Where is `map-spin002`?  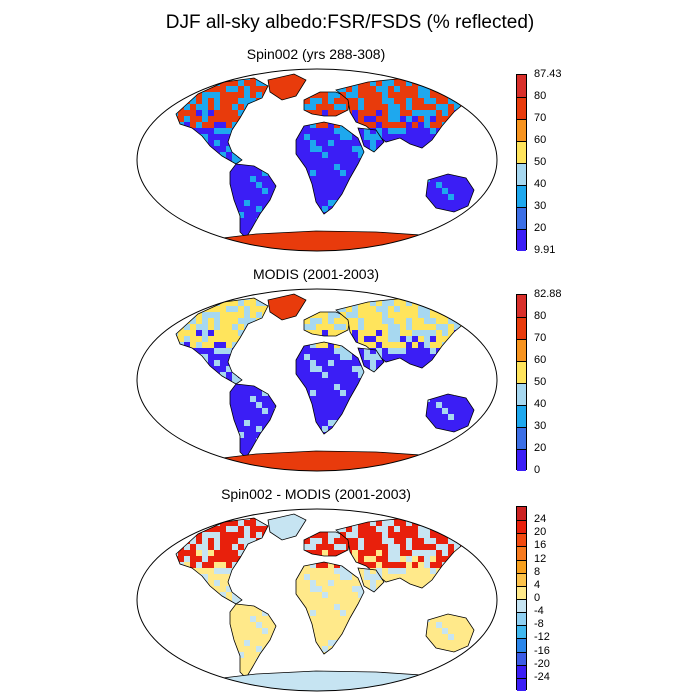 map-spin002 is located at coordinates (317, 160).